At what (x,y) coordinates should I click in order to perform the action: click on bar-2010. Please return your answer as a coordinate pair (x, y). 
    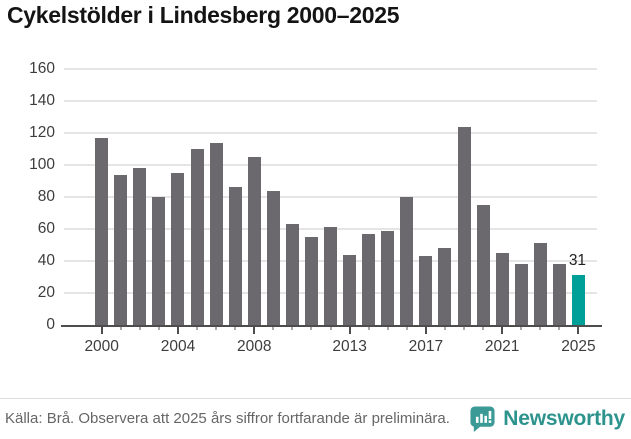
    Looking at the image, I should click on (292, 274).